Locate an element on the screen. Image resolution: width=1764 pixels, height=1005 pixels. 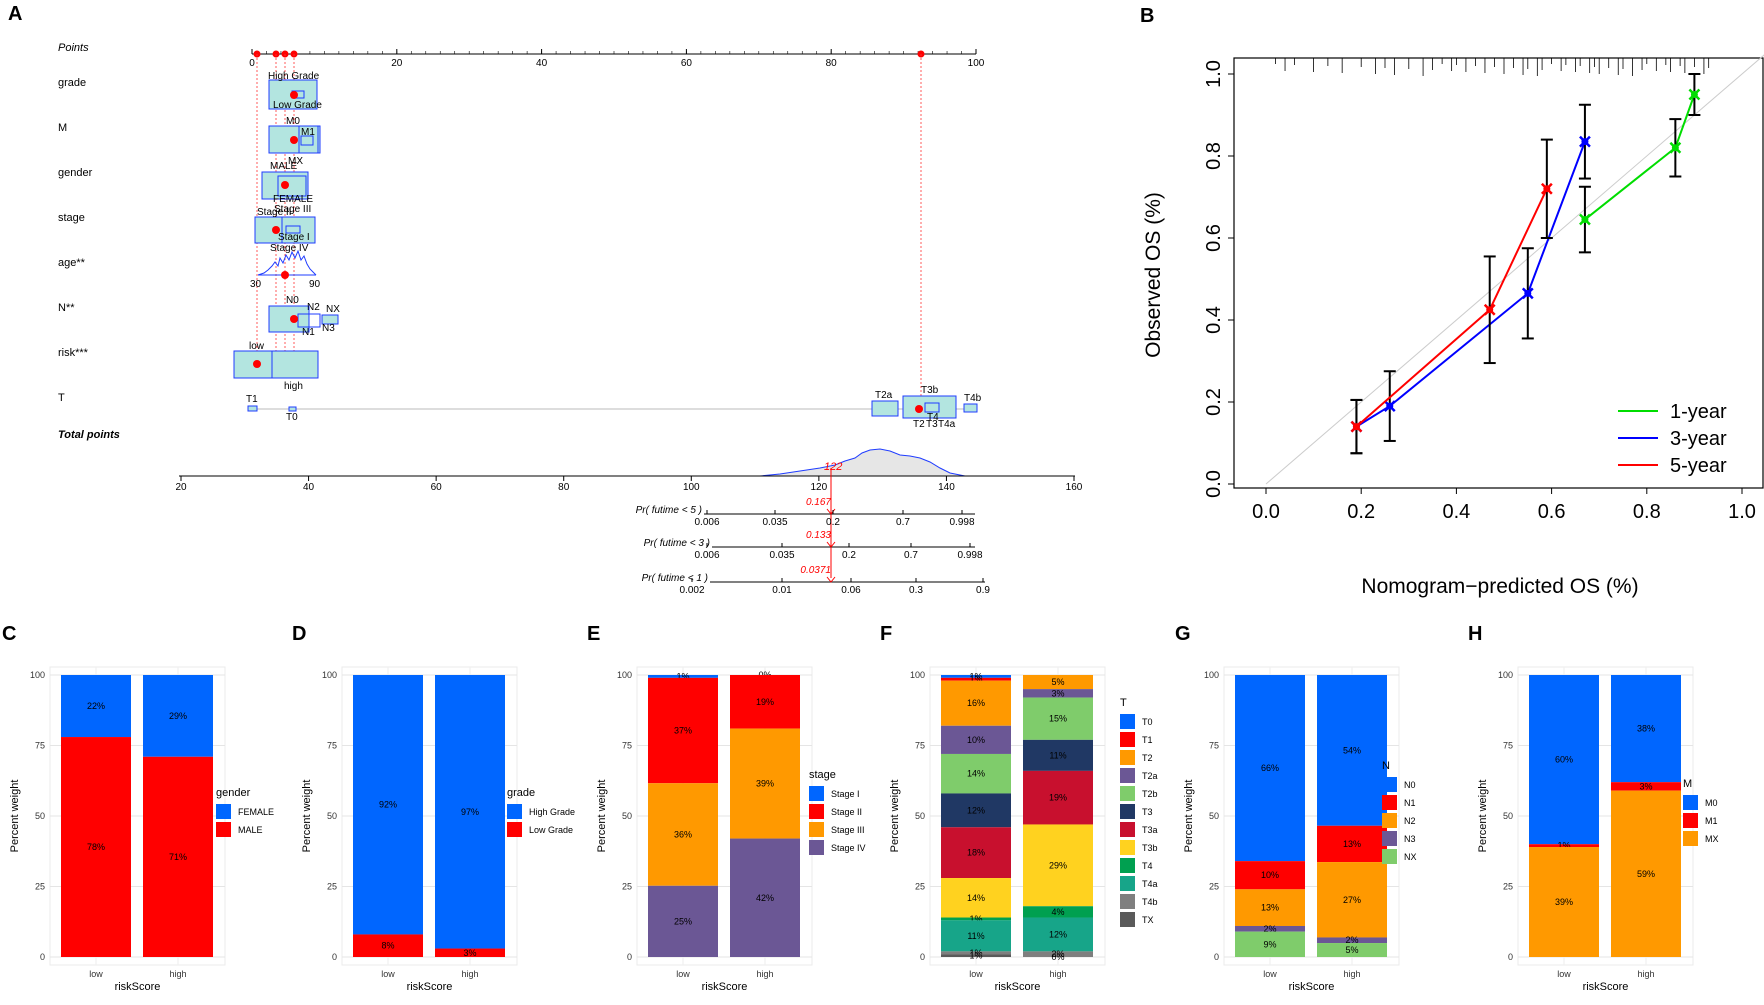
bar-data-label: 42% is located at coordinates (765, 898).